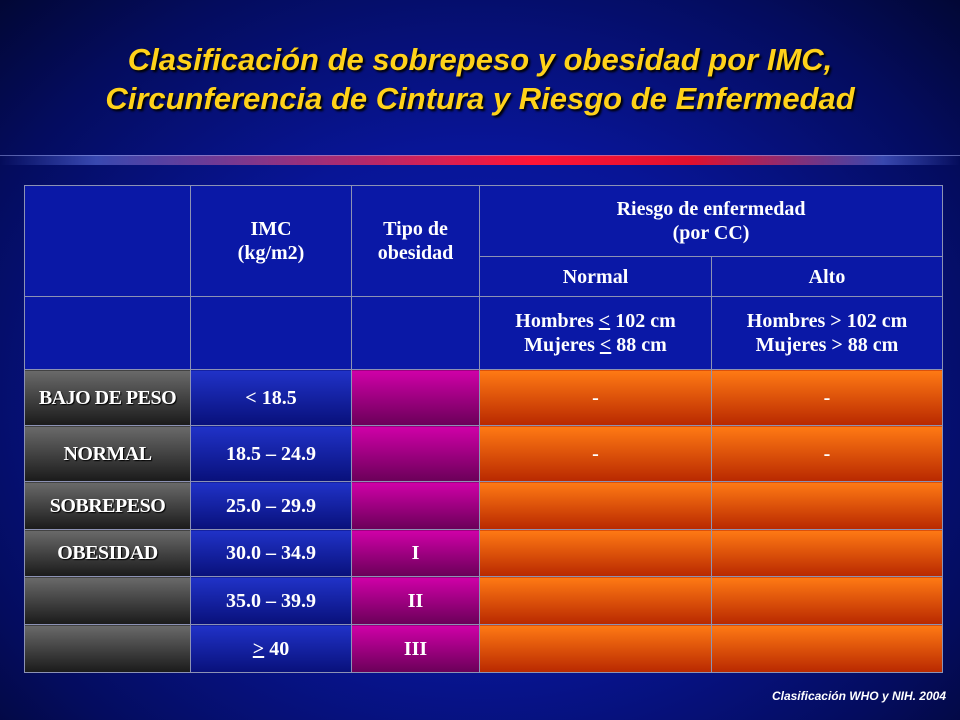 Image resolution: width=960 pixels, height=720 pixels. I want to click on criteria-normal-men: Hombres < 102 cm, so click(595, 321).